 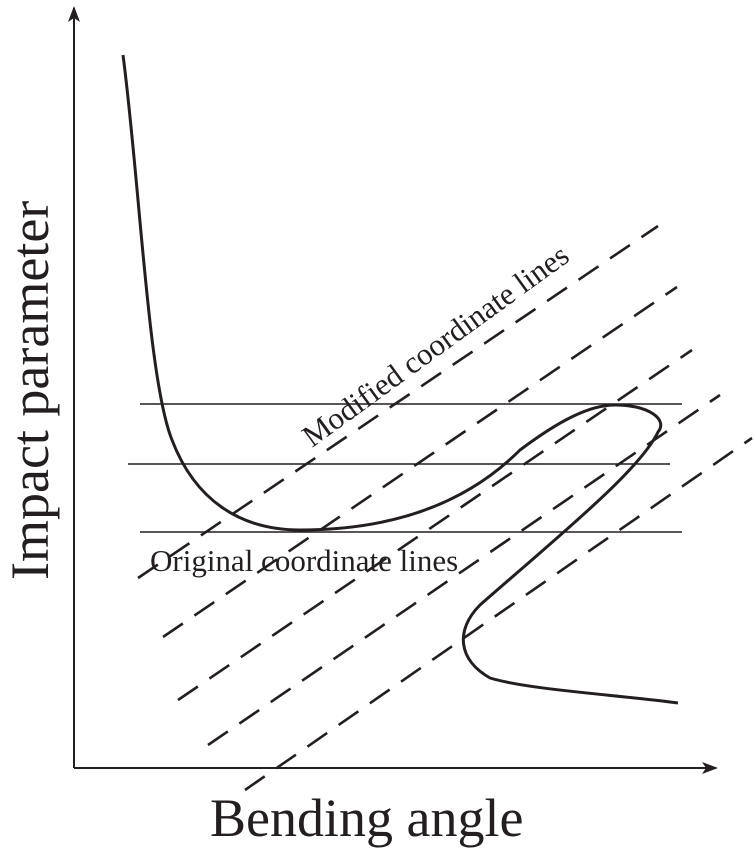 I want to click on x-axis-label: Bending angle, so click(x=366, y=818).